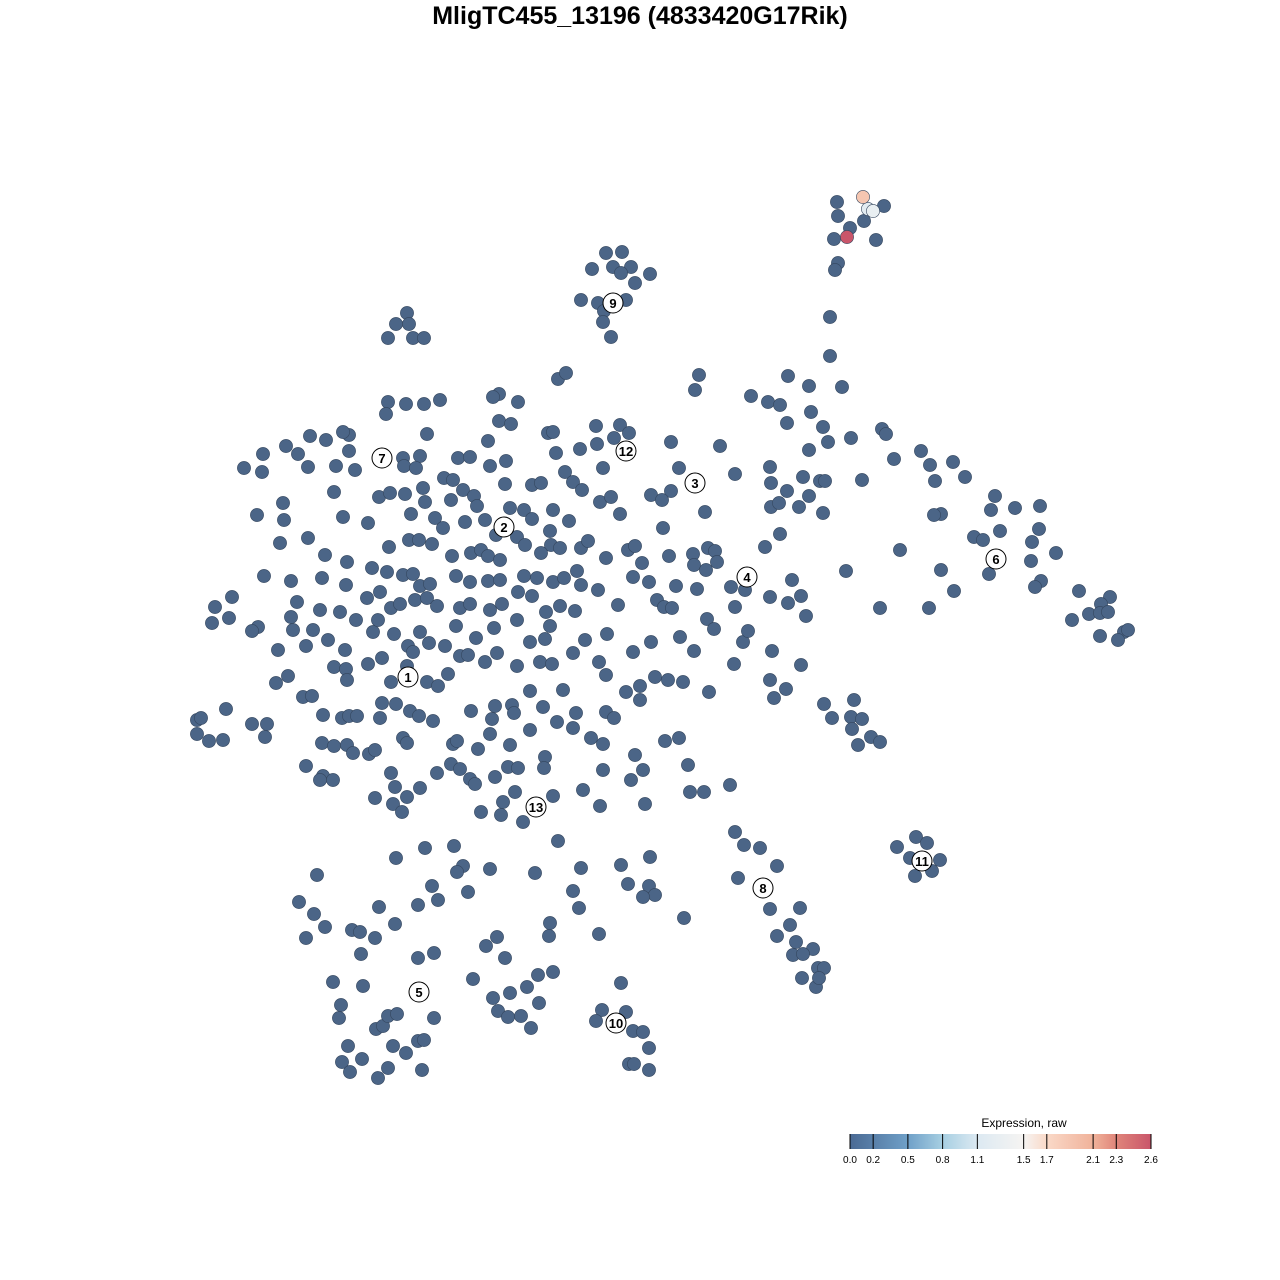 The image size is (1280, 1280). Describe the element at coordinates (503, 527) in the screenshot. I see `cluster-label-text: 2` at that location.